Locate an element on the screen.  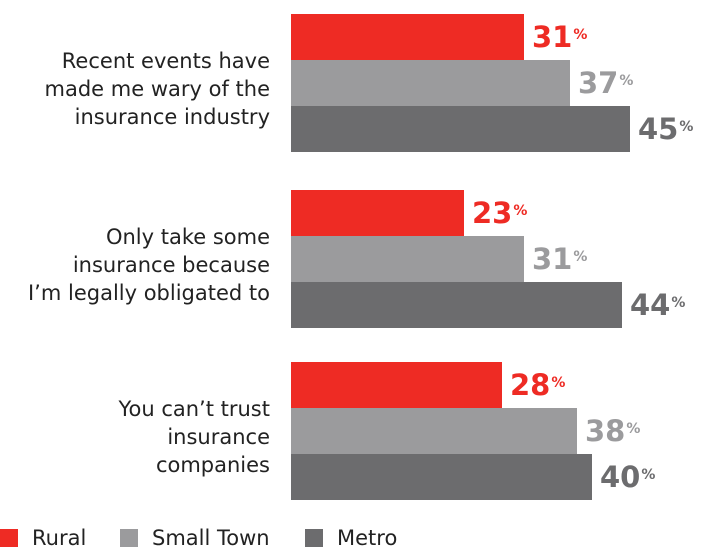
legend-item-small-town: Small Town is located at coordinates (195, 538).